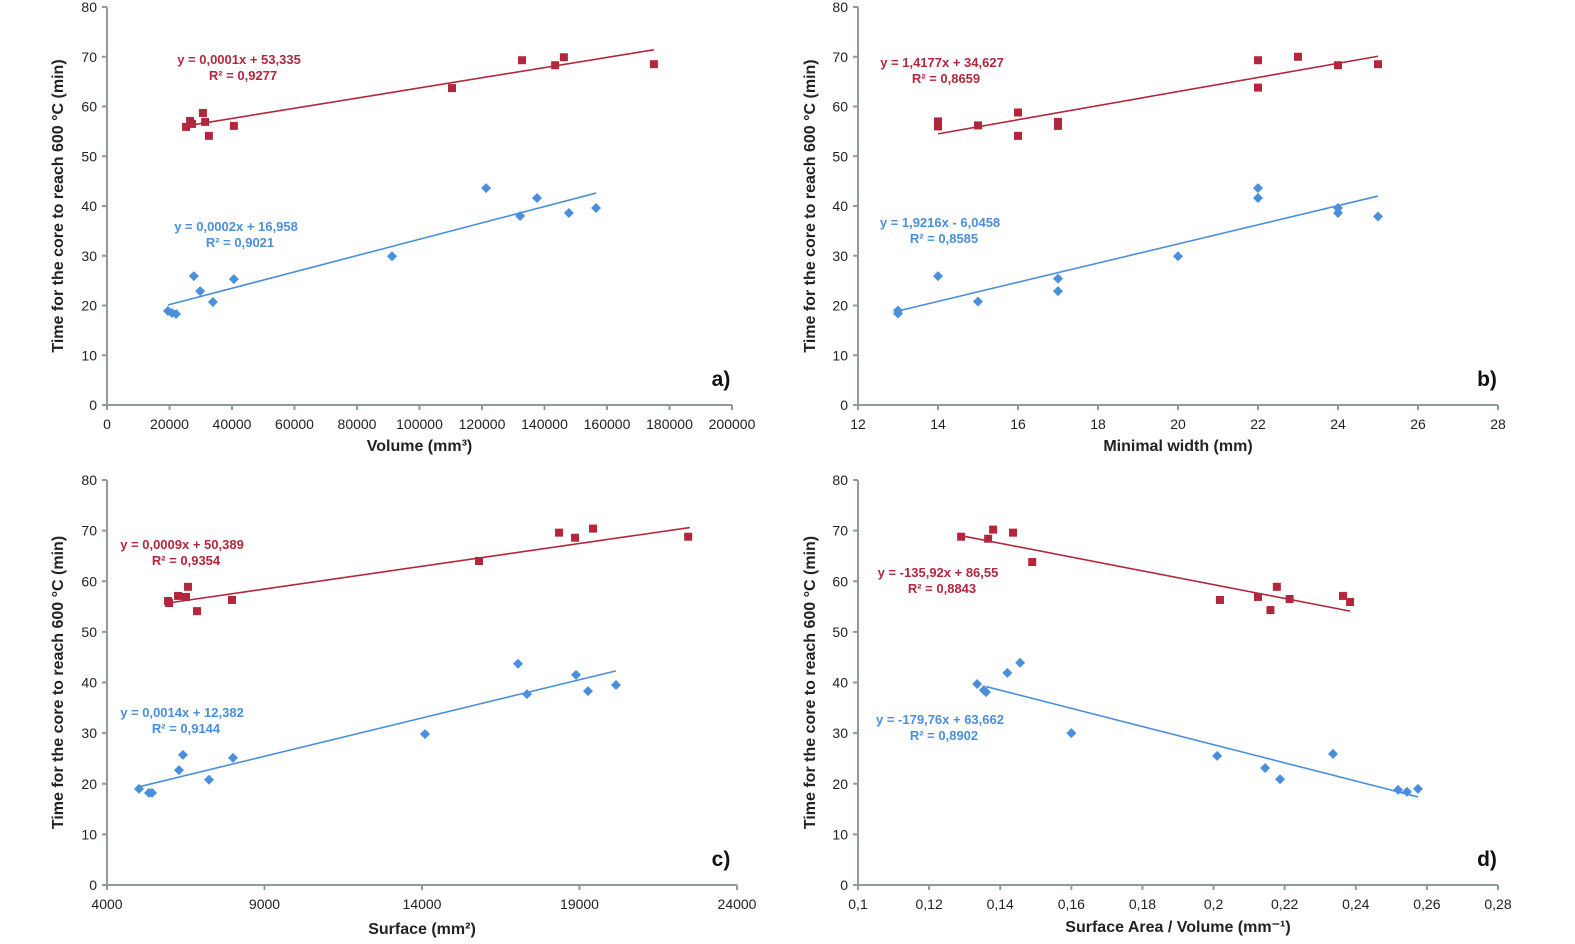 This screenshot has height=944, width=1575. Describe the element at coordinates (938, 572) in the screenshot. I see `trend-equation-red: y = -135,92x + 86,55` at that location.